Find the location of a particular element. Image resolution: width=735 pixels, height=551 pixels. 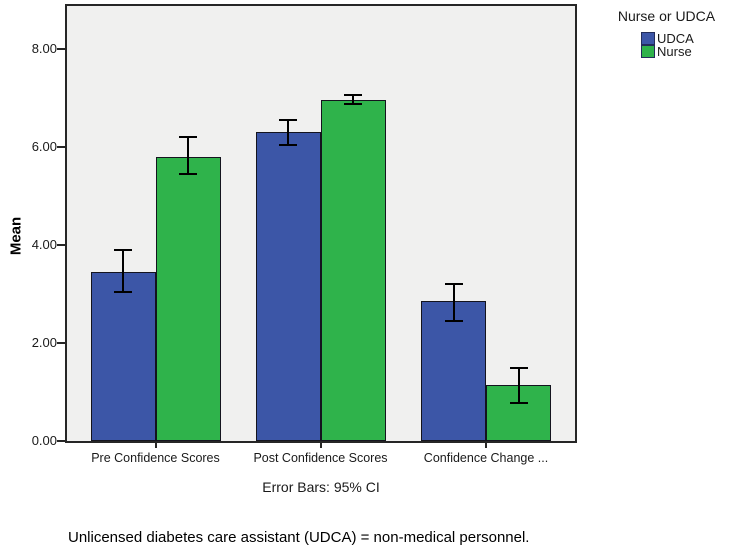

error-bars-caption: Error Bars: 95% CI is located at coordinates (321, 487).